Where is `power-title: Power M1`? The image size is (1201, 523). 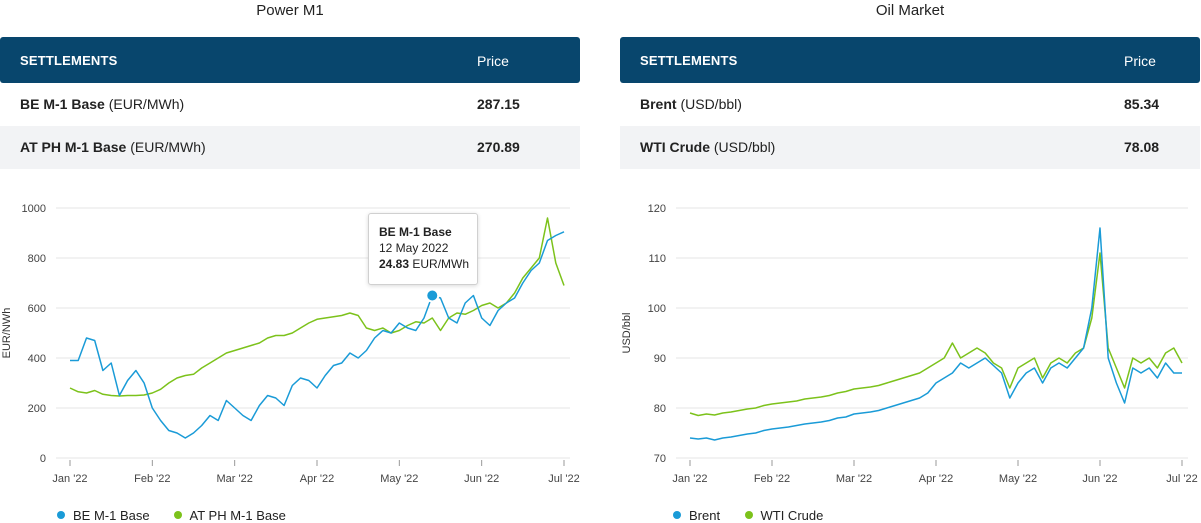 power-title: Power M1 is located at coordinates (290, 10).